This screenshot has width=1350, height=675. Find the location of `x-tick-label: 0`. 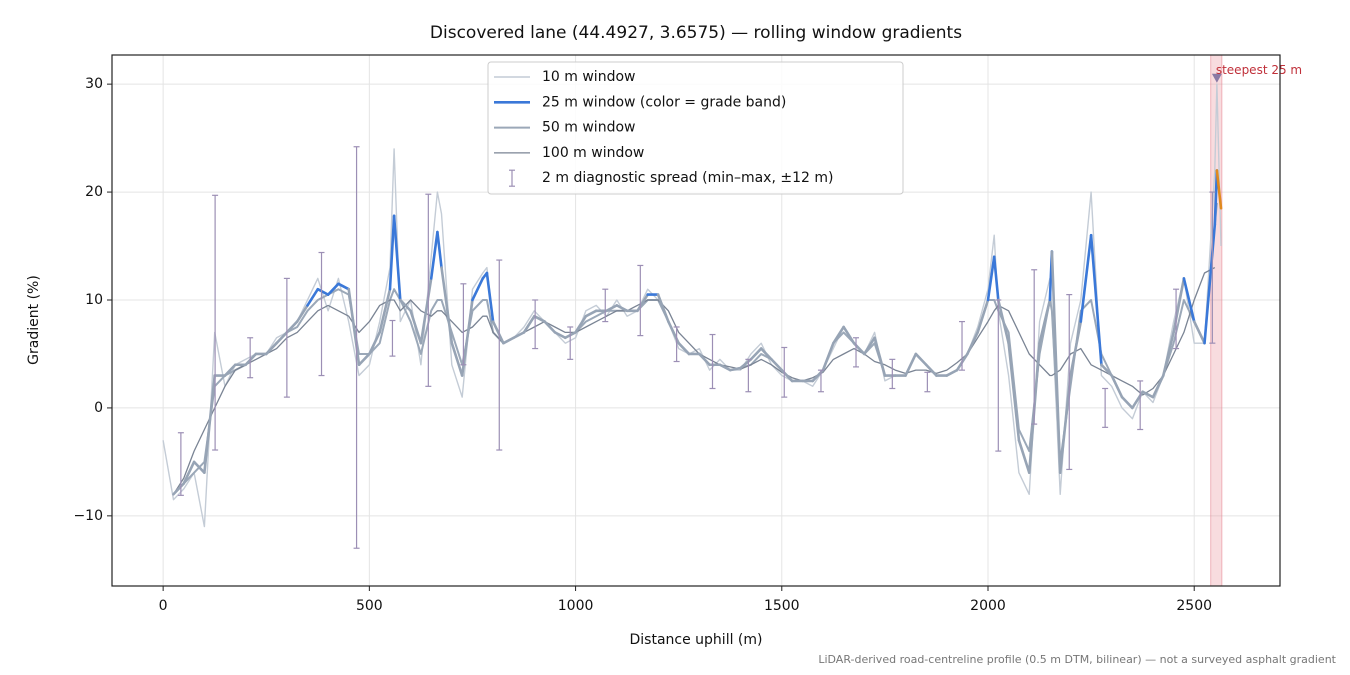

x-tick-label: 0 is located at coordinates (163, 606).